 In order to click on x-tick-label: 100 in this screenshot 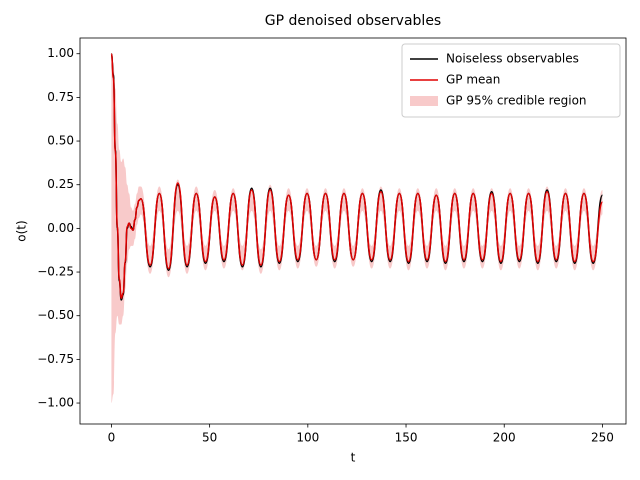, I will do `click(307, 438)`.